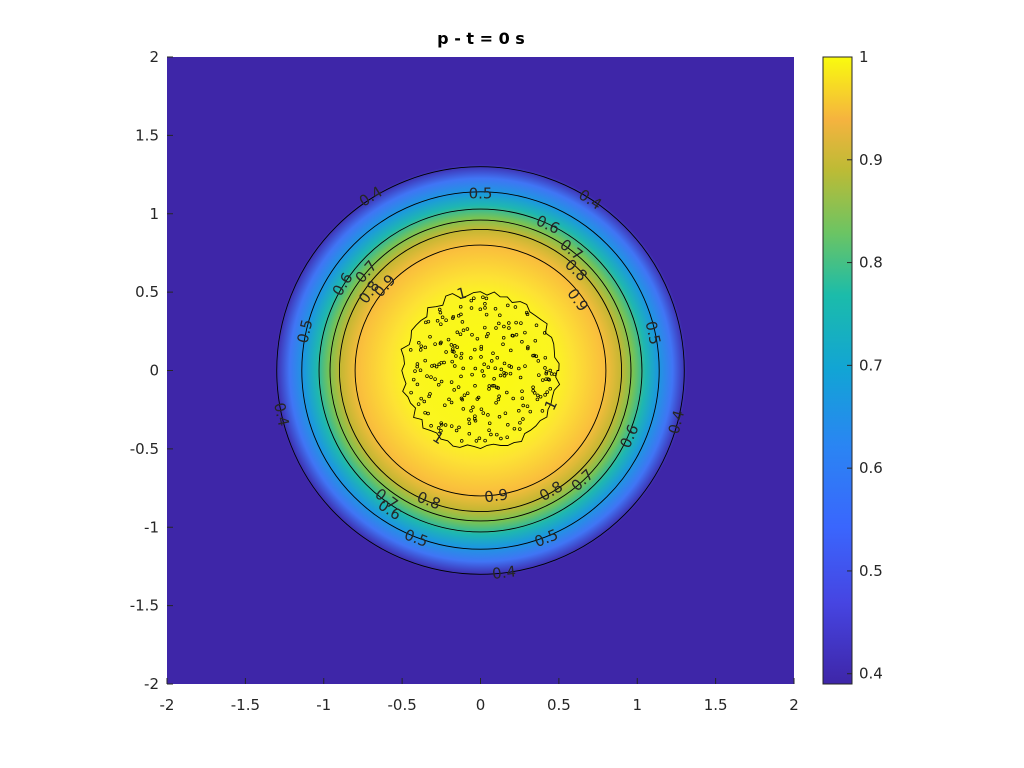 The width and height of the screenshot is (1024, 768). I want to click on y-tick-label: 0.5, so click(147, 292).